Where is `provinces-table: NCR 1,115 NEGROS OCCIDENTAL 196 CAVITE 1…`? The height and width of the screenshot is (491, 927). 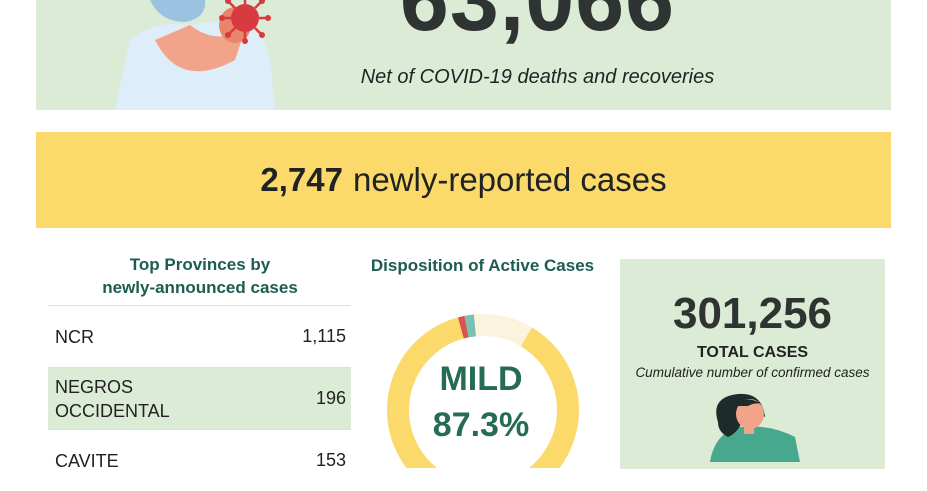
provinces-table: NCR 1,115 NEGROS OCCIDENTAL 196 CAVITE 1… is located at coordinates (199, 398).